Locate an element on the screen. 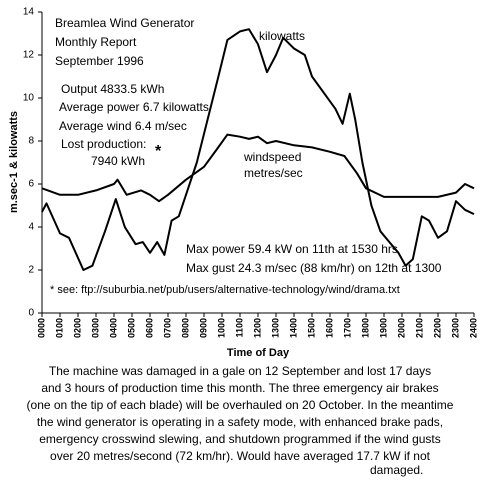 The height and width of the screenshot is (483, 483). x-tick-label: 0200 is located at coordinates (77, 328).